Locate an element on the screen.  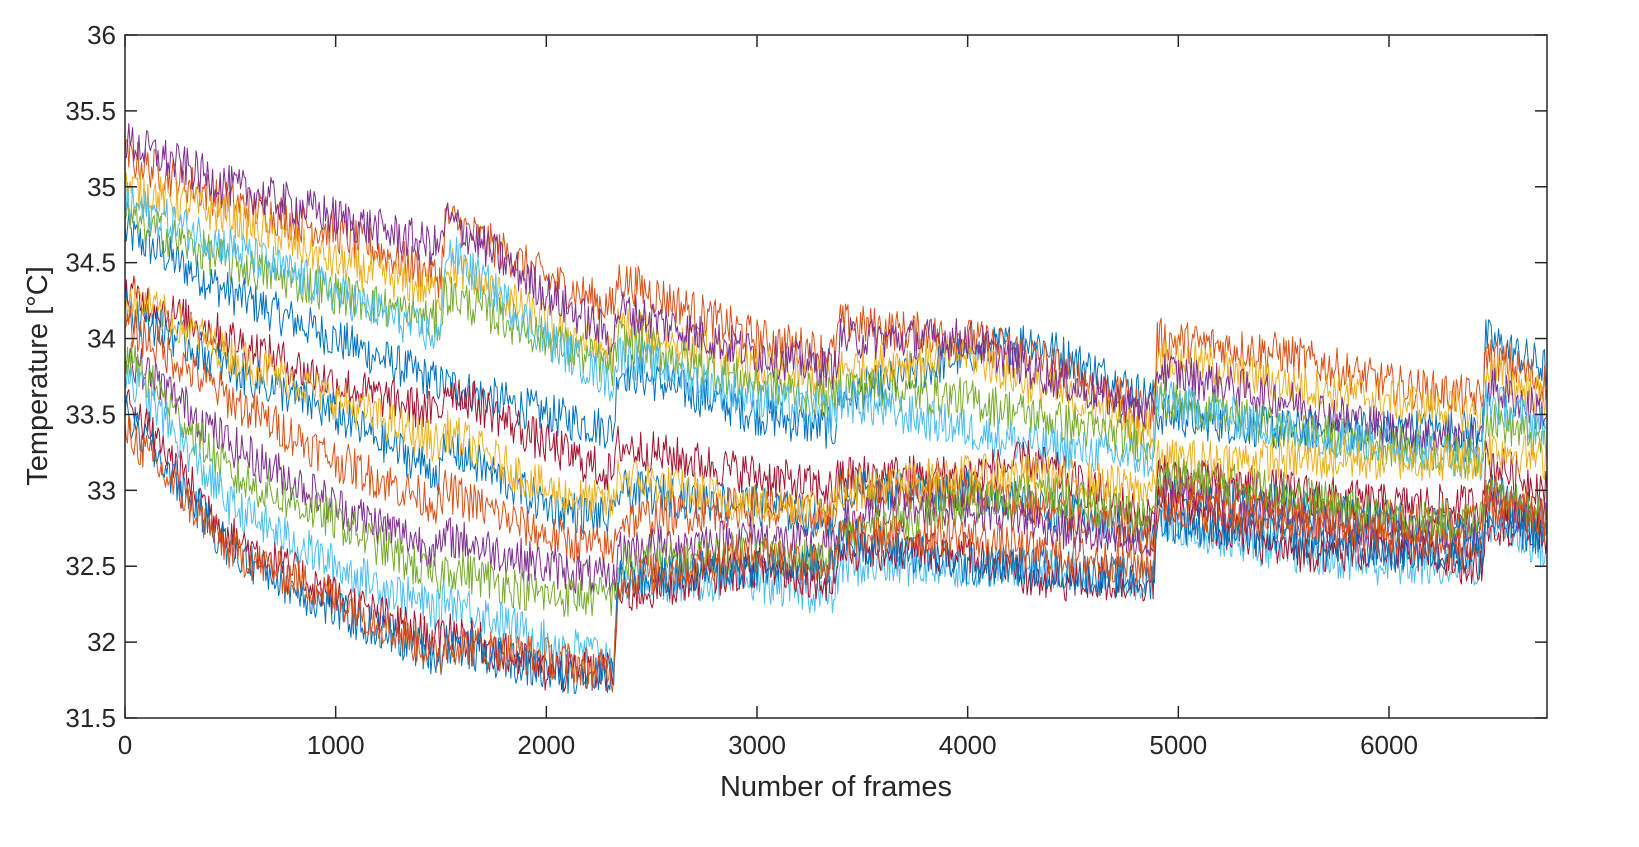
y-tick-label: 34 is located at coordinates (101, 339).